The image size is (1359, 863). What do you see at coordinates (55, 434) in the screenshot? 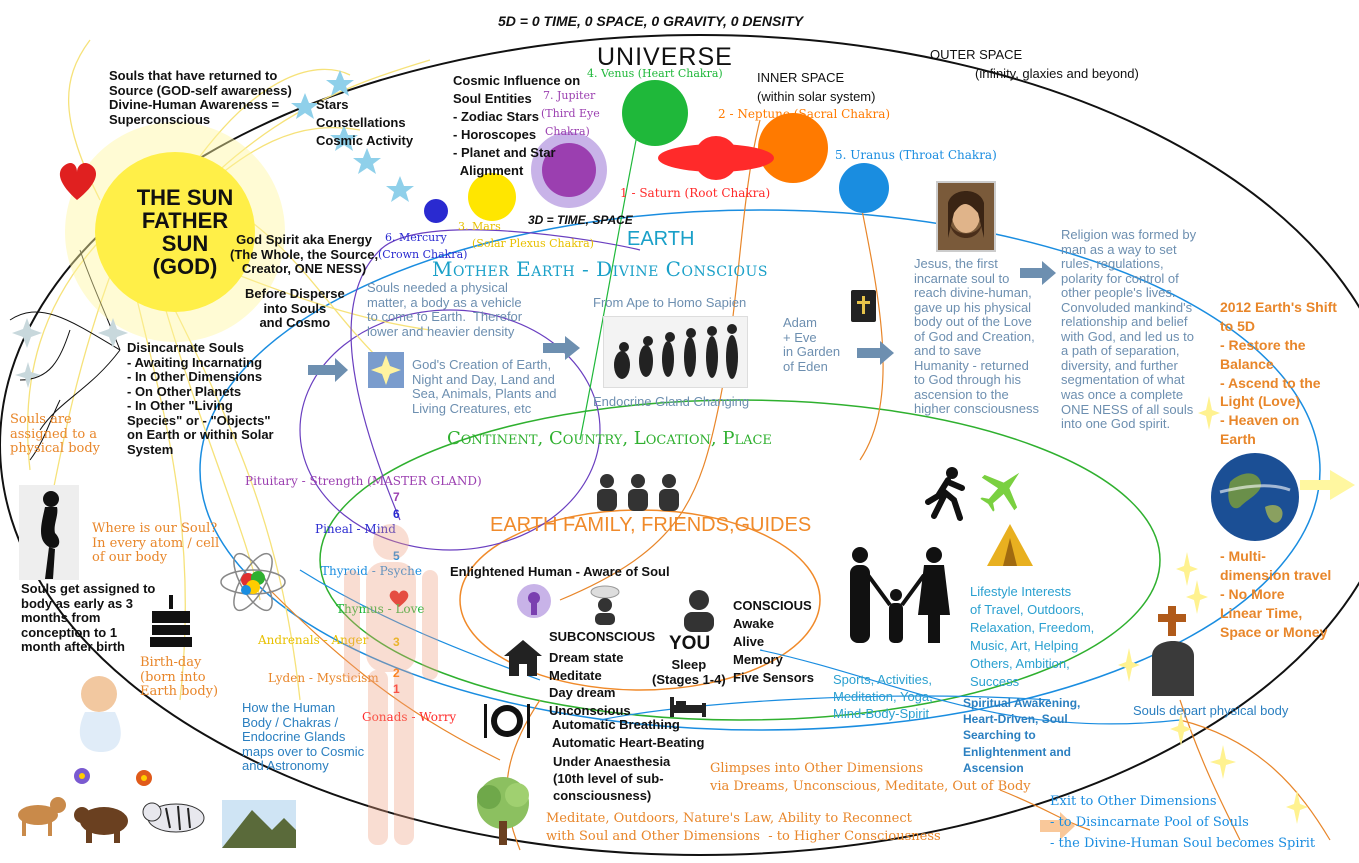
I see `souls-assigned-text: Souls are assigned to a physical body` at bounding box center [55, 434].